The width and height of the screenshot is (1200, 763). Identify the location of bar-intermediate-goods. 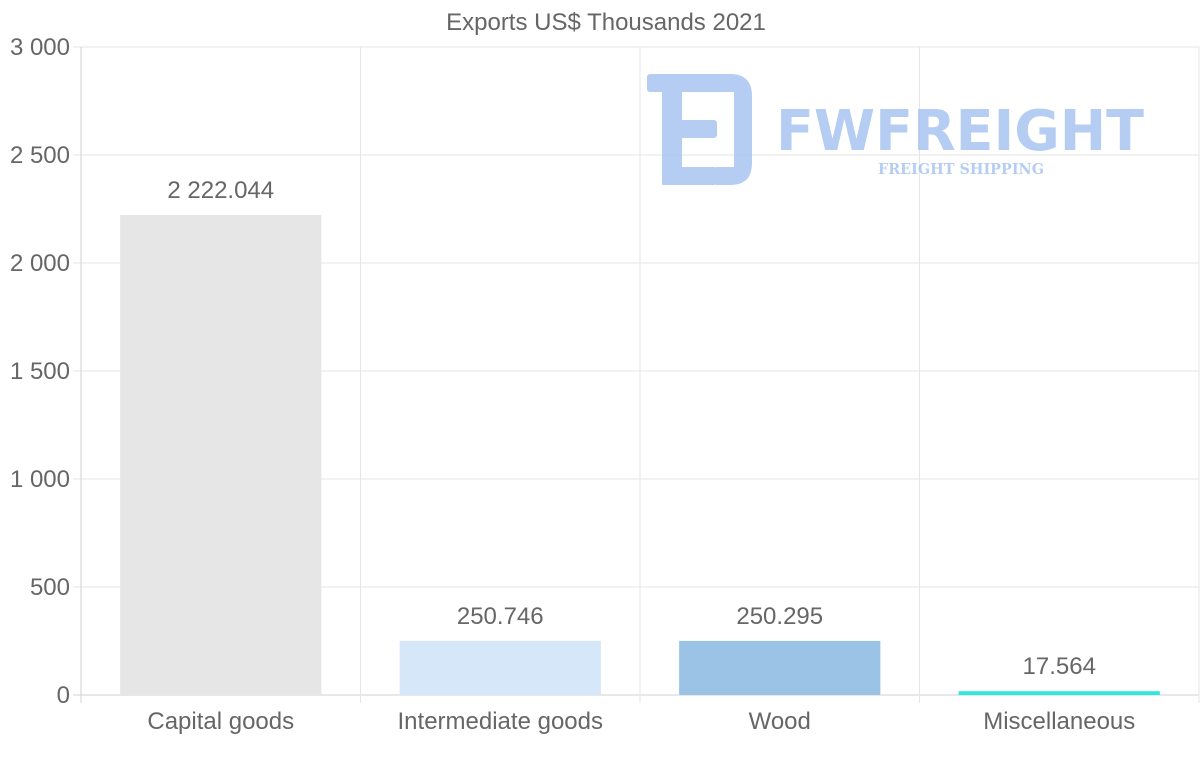
(500, 667).